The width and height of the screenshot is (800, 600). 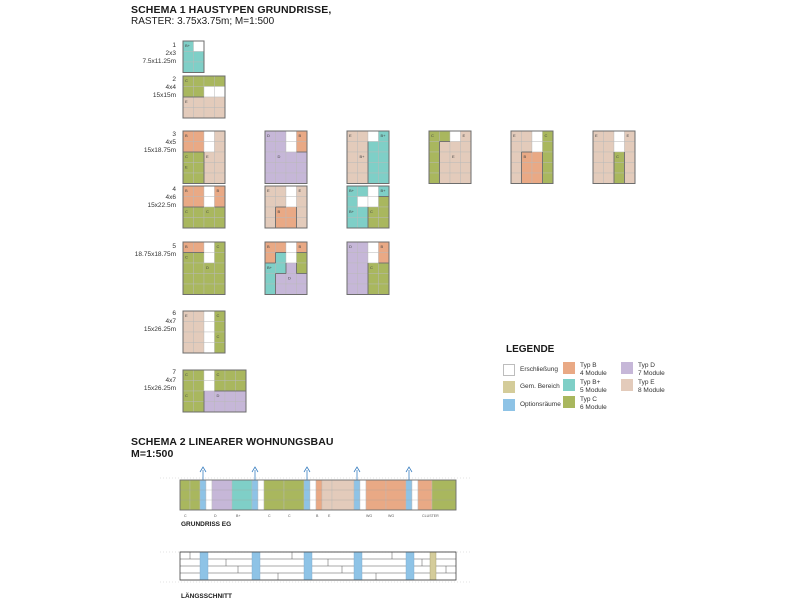 I want to click on longitudinal-section, so click(x=315, y=567).